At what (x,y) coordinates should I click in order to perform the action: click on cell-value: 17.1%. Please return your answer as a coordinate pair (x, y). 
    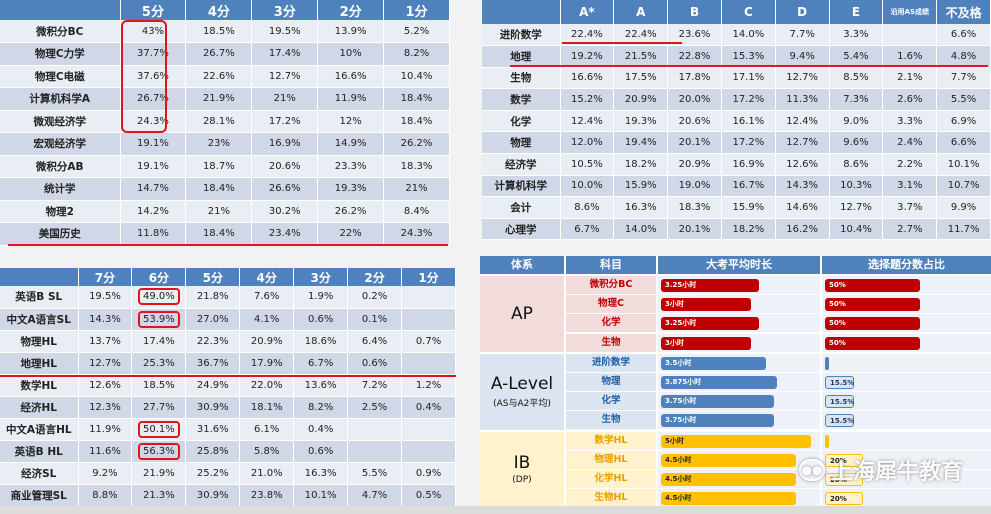
    Looking at the image, I should click on (748, 78).